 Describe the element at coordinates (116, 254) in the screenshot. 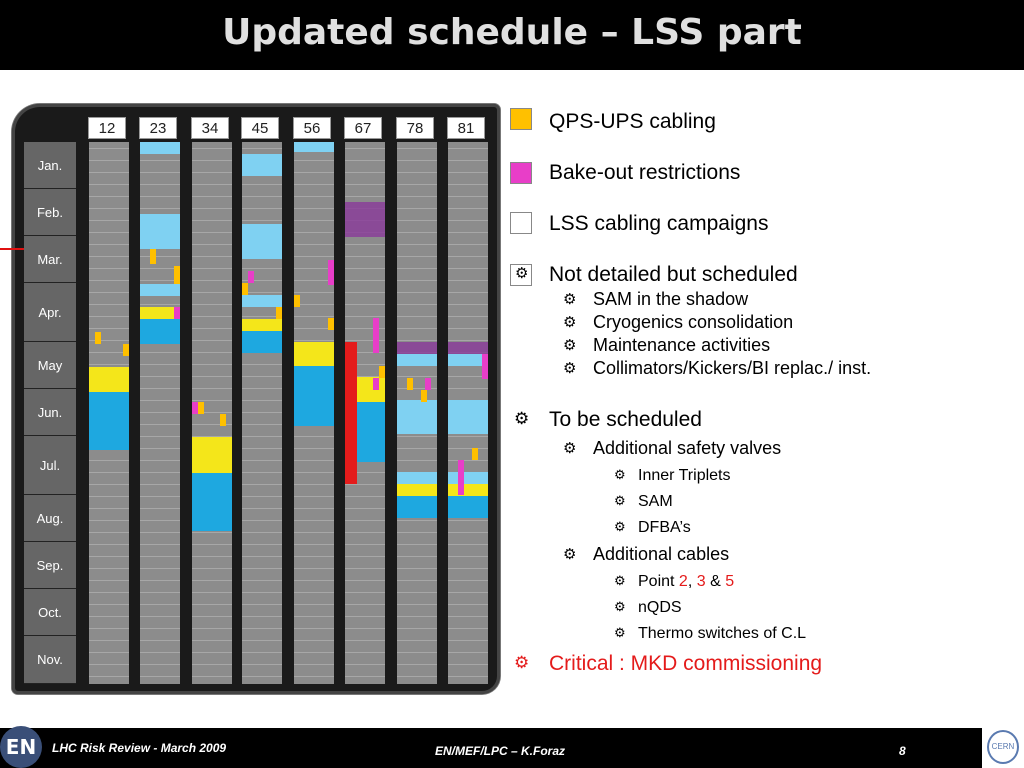

I see `schedule-block-$gray` at that location.